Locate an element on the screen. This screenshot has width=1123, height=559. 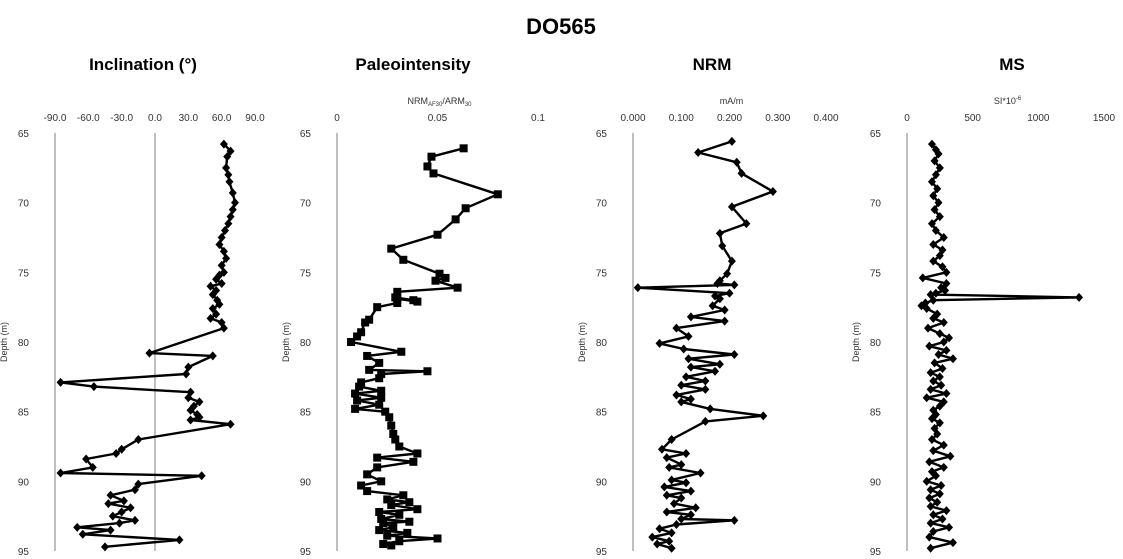
x-tick-label: 0.100 is located at coordinates (681, 118).